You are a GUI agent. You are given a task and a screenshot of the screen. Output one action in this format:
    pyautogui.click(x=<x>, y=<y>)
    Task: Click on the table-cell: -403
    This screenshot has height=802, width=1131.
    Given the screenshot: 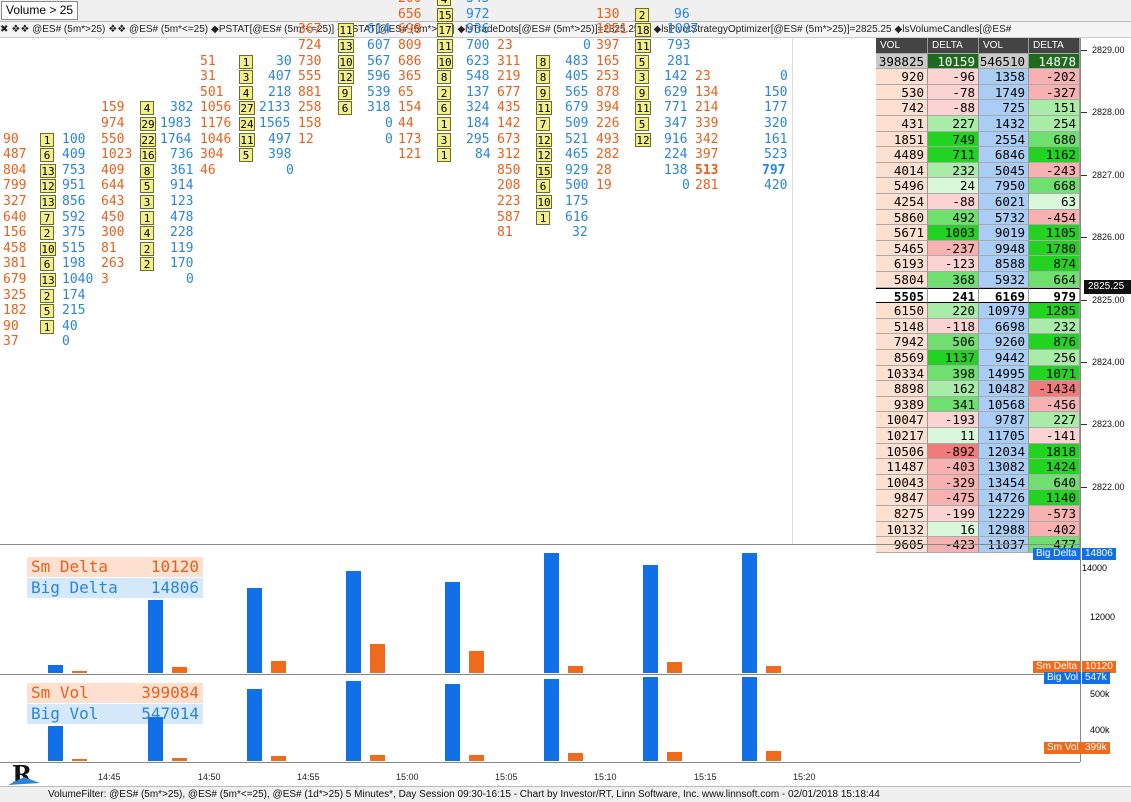 What is the action you would take?
    pyautogui.click(x=953, y=467)
    